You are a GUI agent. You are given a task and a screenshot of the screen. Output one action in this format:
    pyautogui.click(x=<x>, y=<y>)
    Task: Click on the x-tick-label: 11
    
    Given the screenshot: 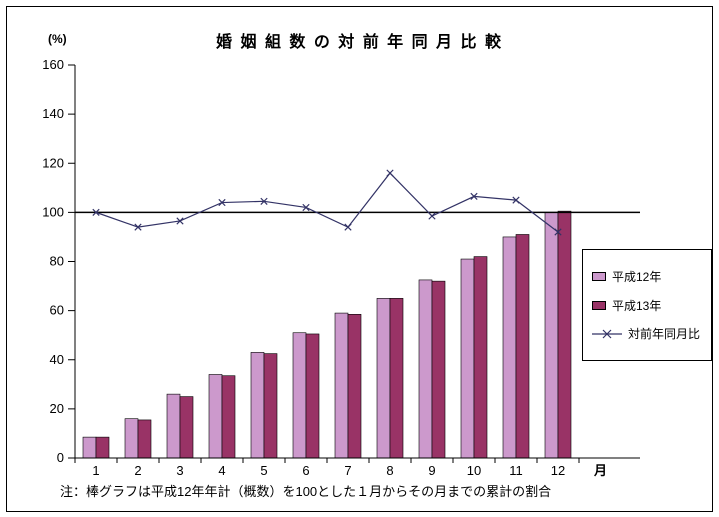 What is the action you would take?
    pyautogui.click(x=516, y=470)
    